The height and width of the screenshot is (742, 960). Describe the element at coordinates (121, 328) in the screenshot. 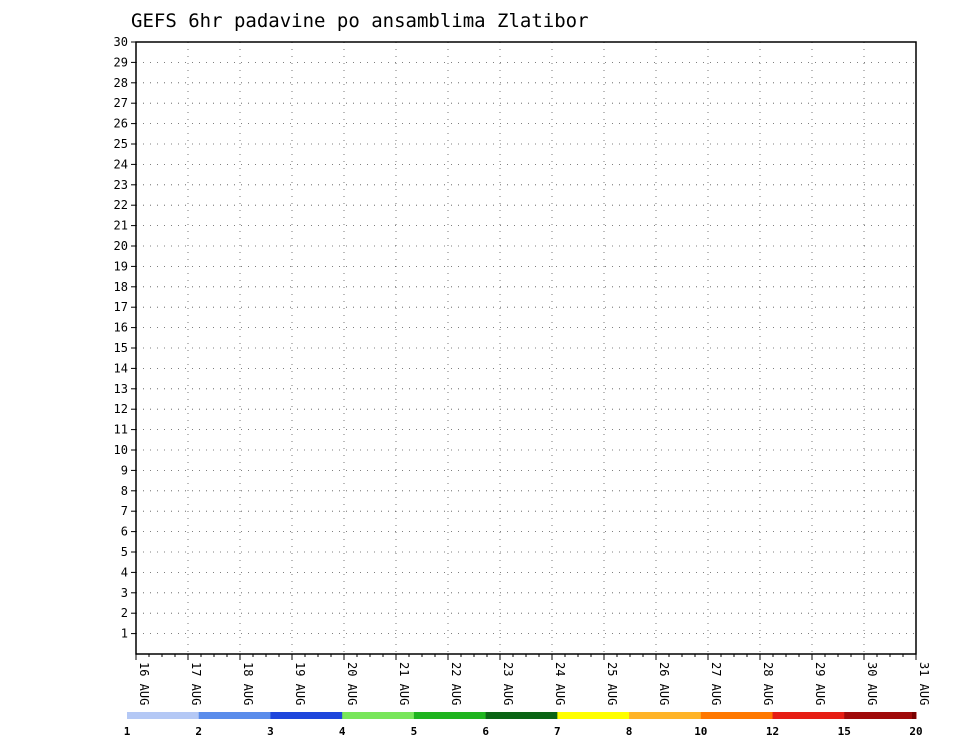

I see `y-tick-label: 16` at that location.